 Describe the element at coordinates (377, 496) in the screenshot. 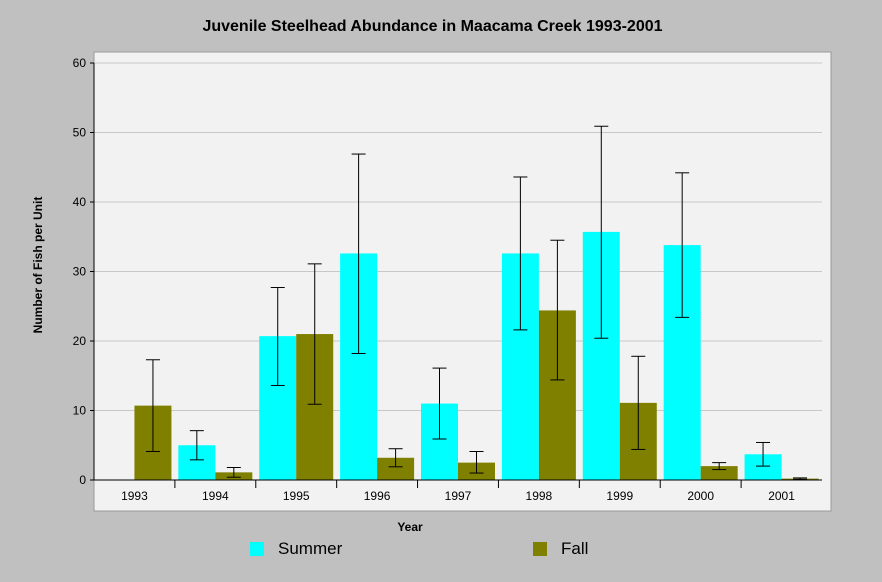

I see `x-tick-label: 1996` at that location.